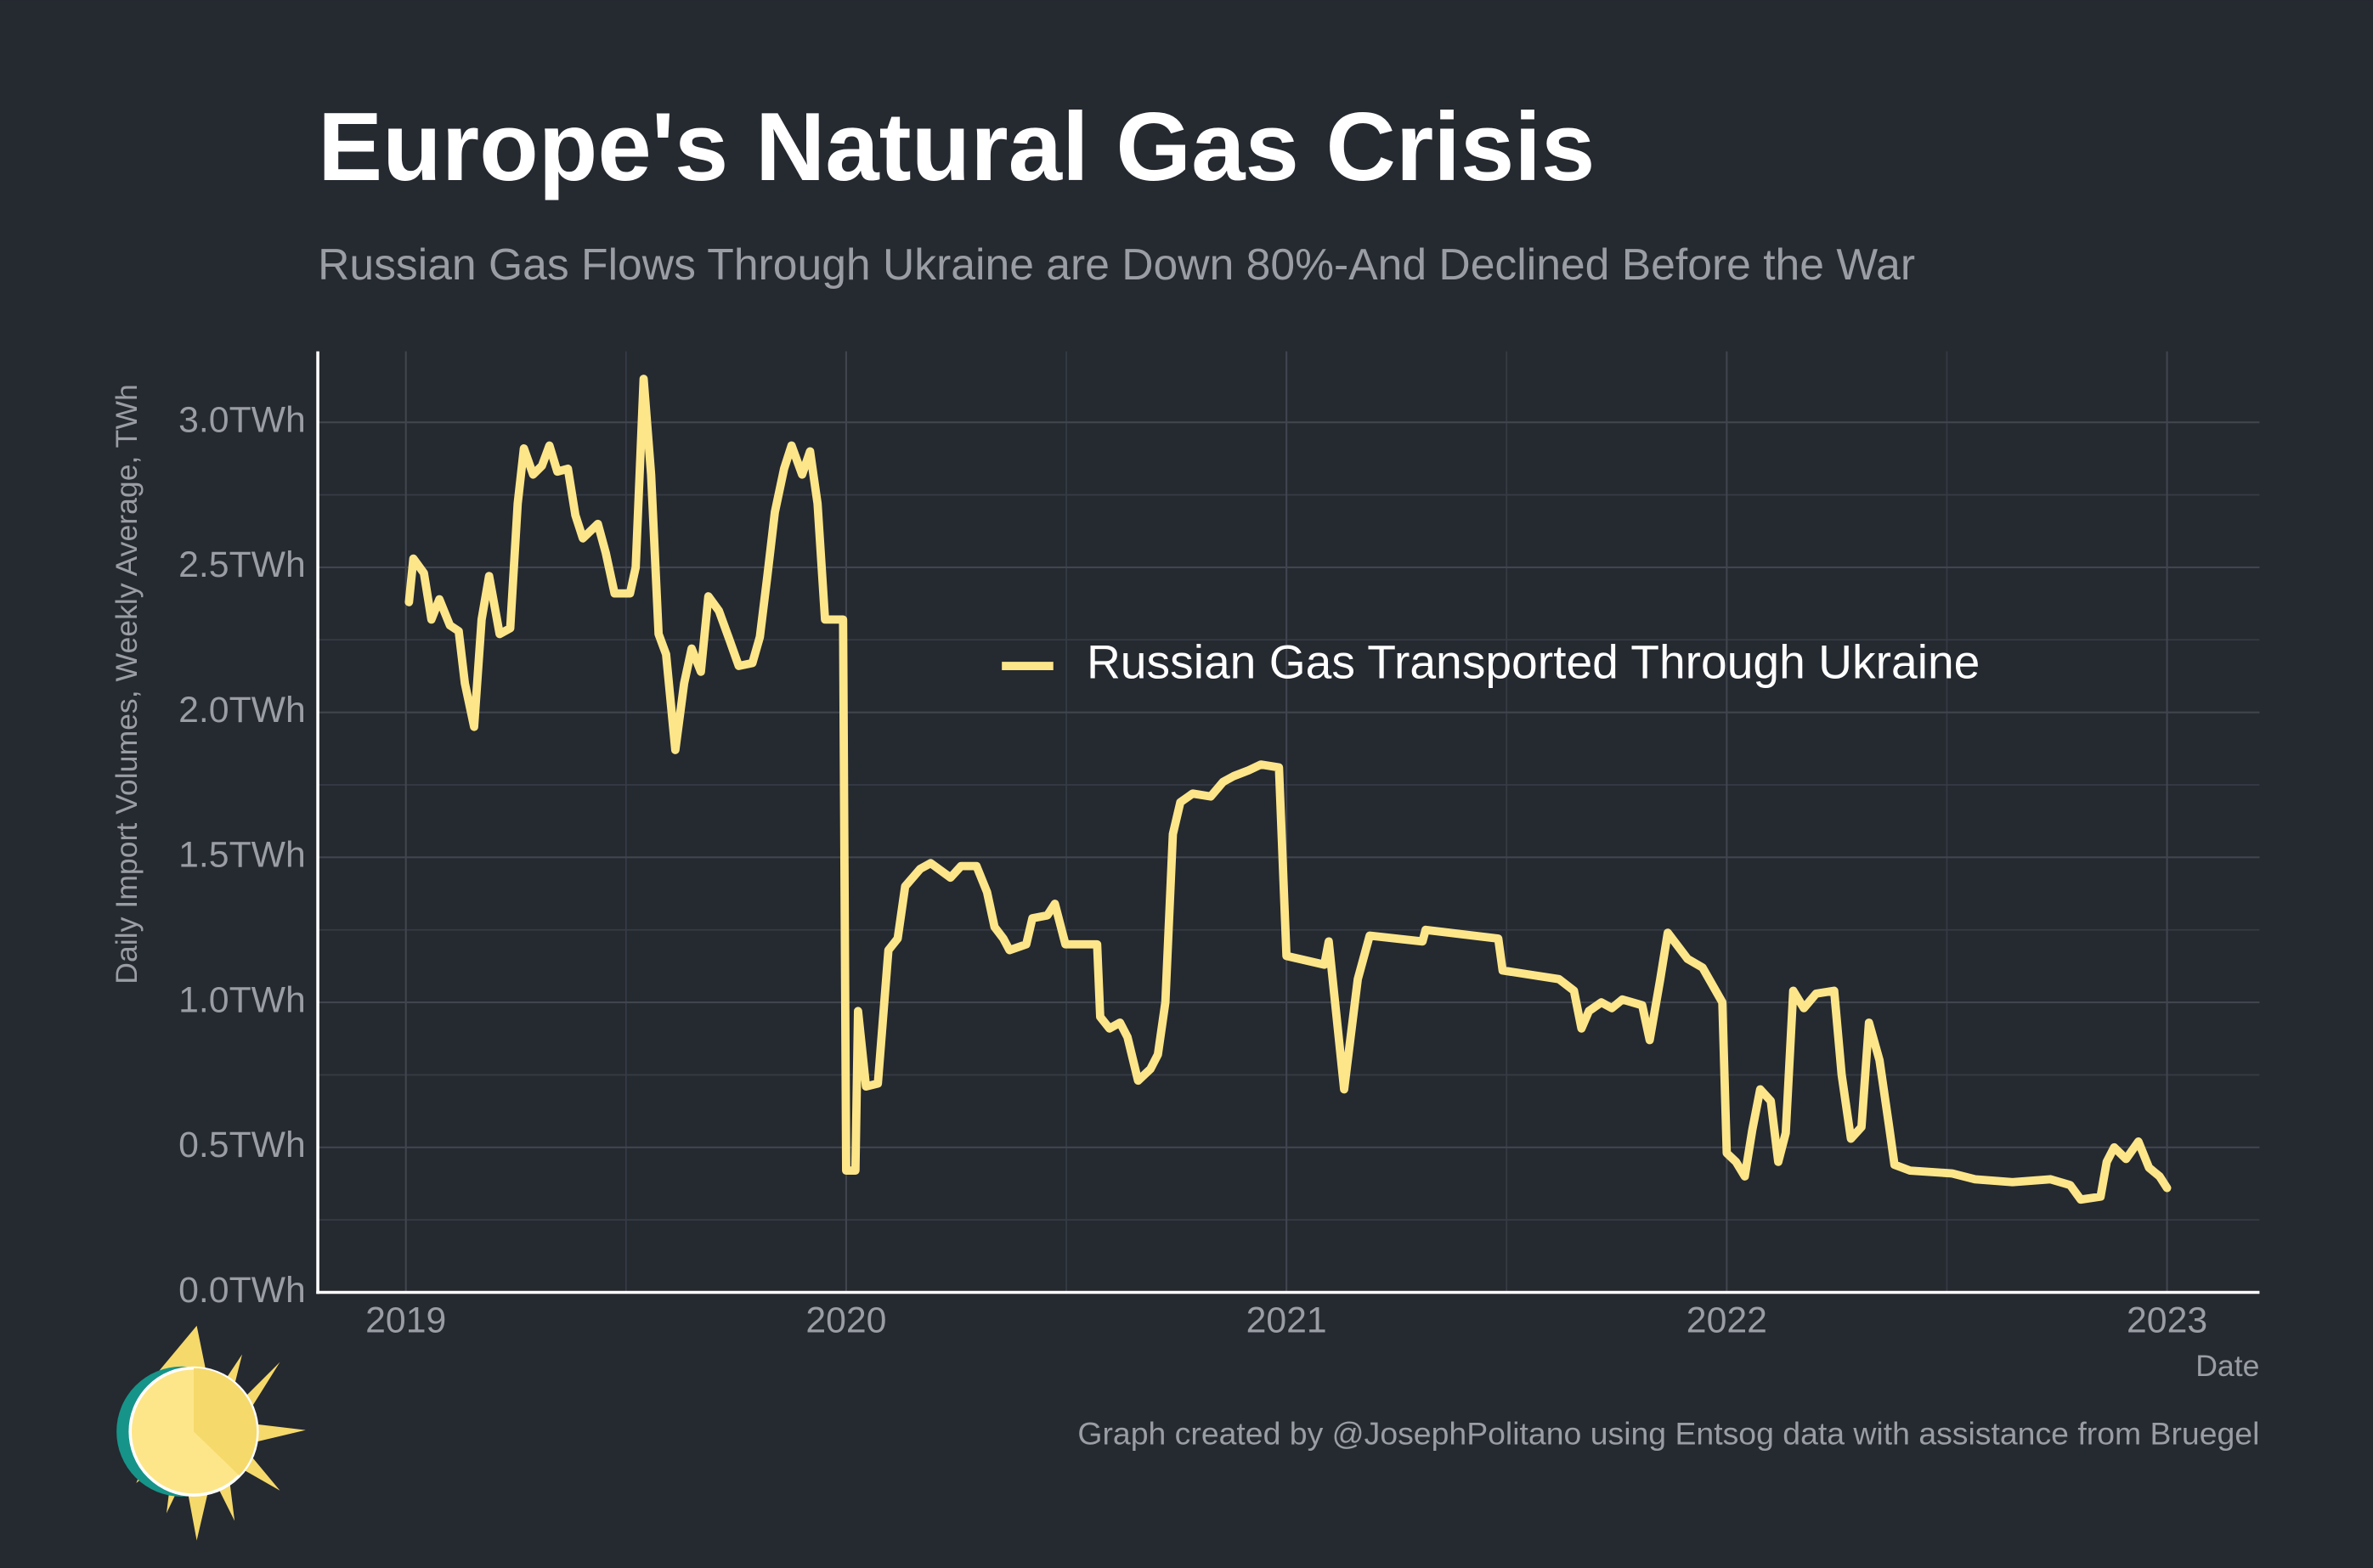 This screenshot has height=1568, width=2373. What do you see at coordinates (2227, 1366) in the screenshot?
I see `x-axis-label: Date` at bounding box center [2227, 1366].